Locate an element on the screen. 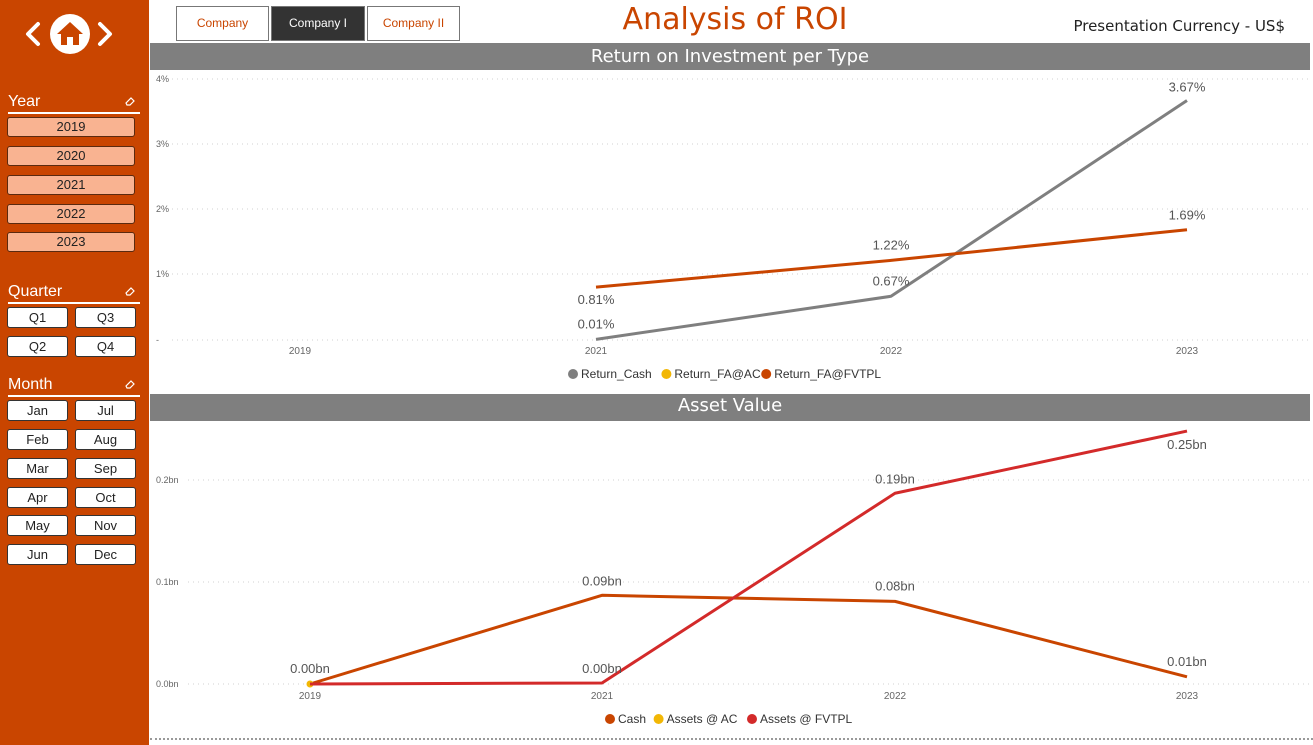  quarter-q4-button: Q4 is located at coordinates (105, 346).